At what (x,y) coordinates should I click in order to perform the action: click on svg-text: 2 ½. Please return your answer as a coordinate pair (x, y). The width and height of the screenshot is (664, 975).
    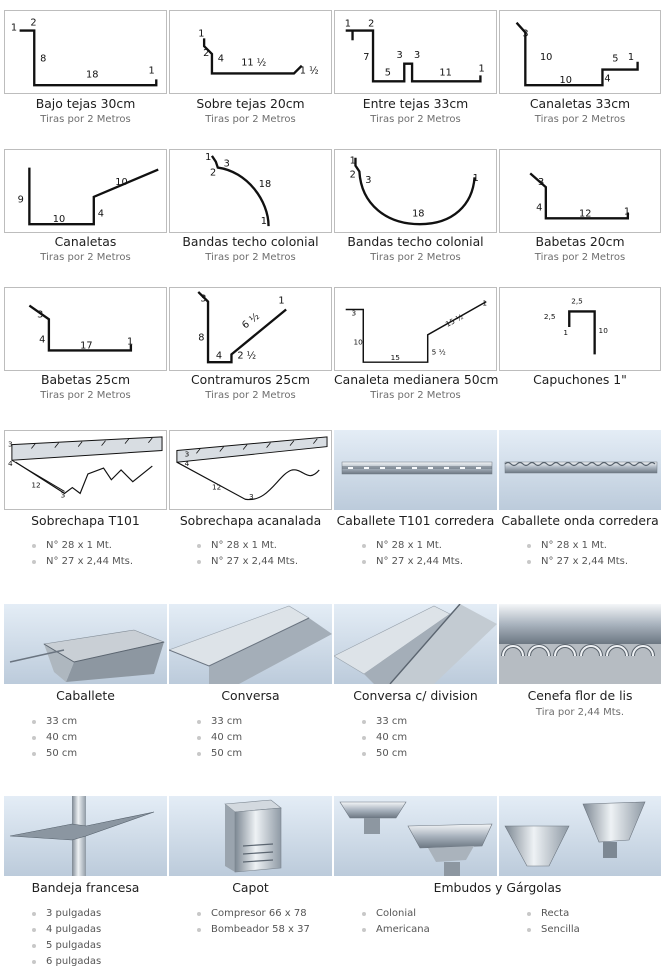
    Looking at the image, I should click on (246, 355).